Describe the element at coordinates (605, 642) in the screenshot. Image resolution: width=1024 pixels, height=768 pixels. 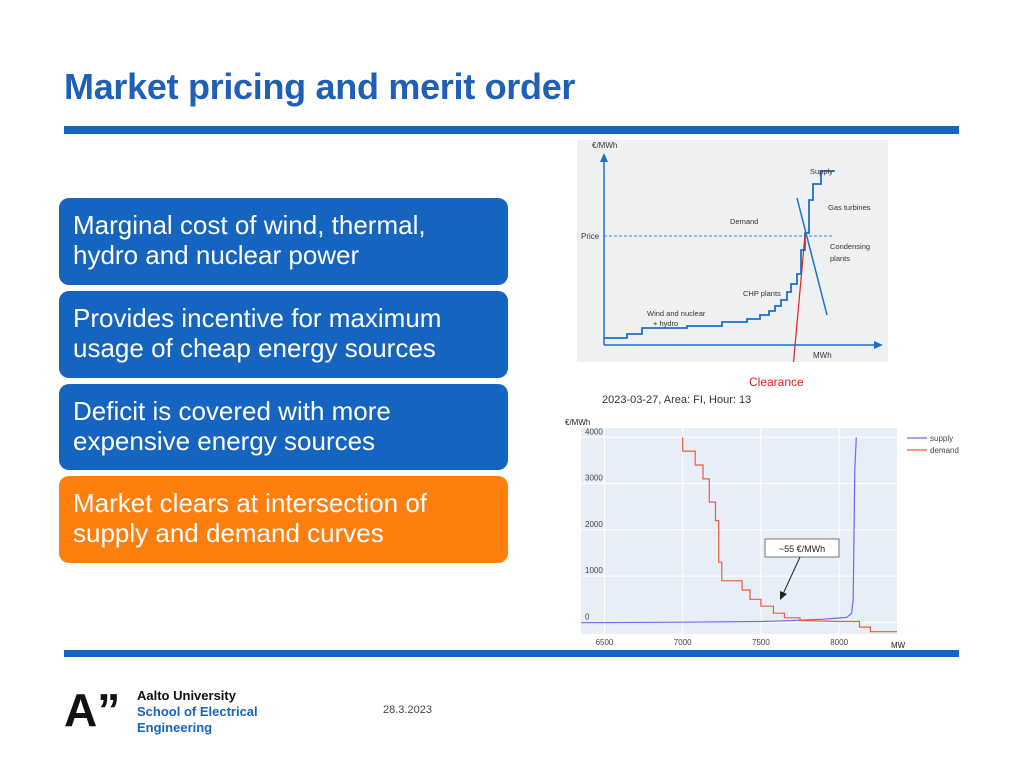
I see `x-tick-label: 6500` at that location.